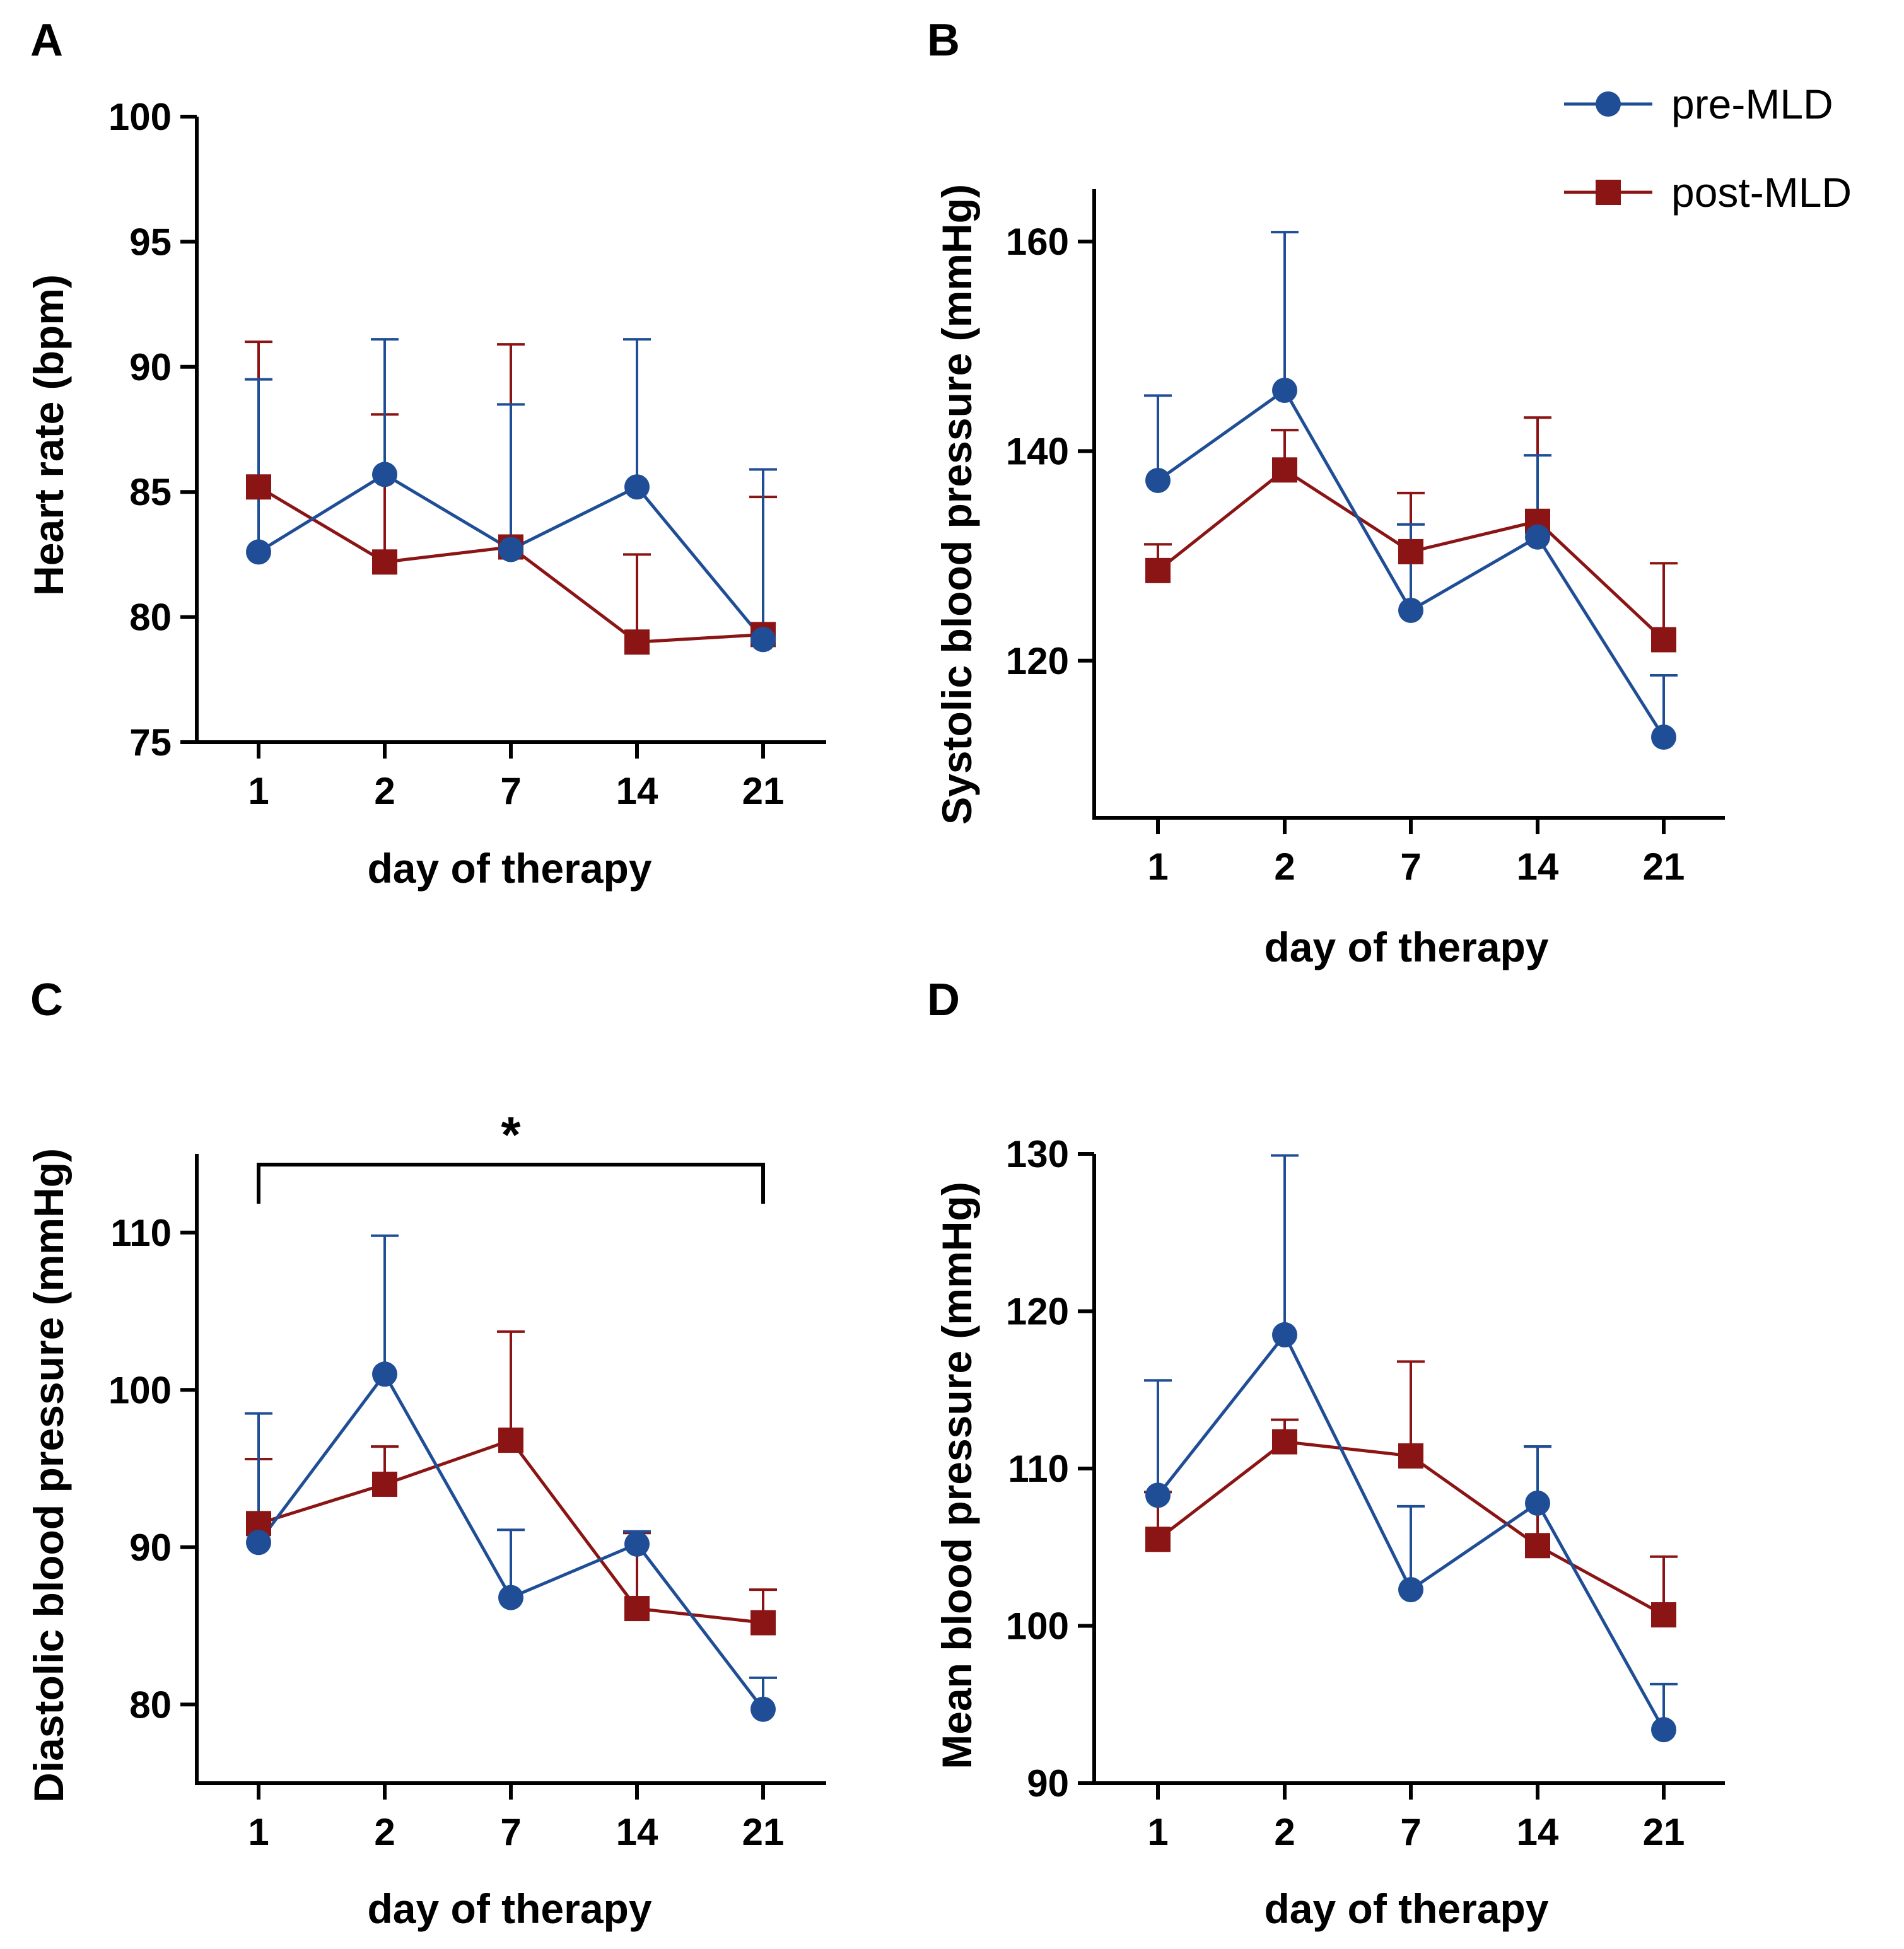 The image size is (1904, 1949). I want to click on panel-b-post-mld-error-bar, so click(1664, 601).